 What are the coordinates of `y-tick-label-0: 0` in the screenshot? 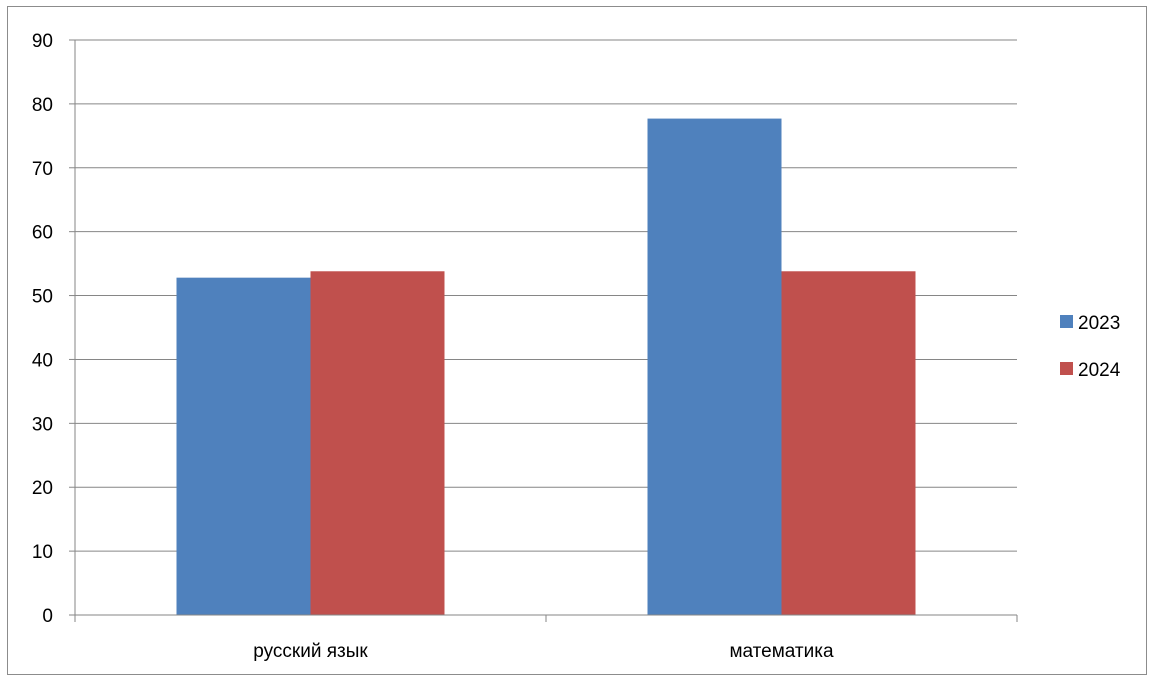 It's located at (47, 616).